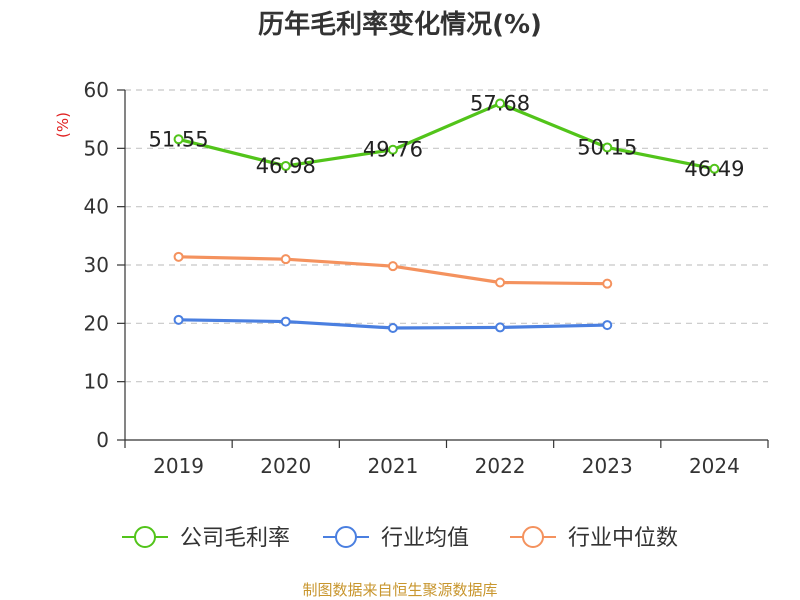  I want to click on y-tick-label: 10, so click(96, 382).